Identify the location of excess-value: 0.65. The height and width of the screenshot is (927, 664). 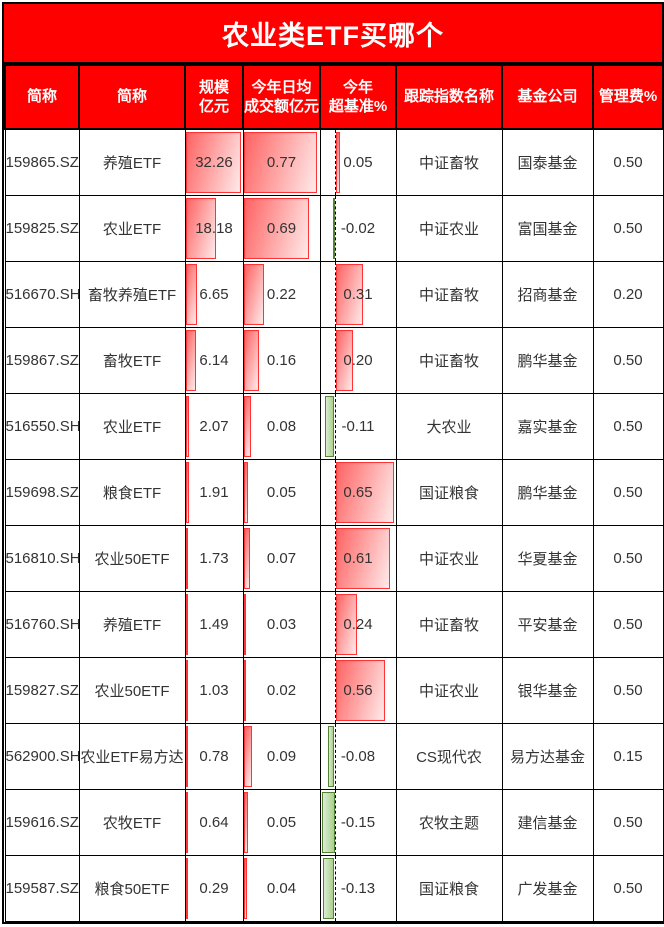
(358, 492).